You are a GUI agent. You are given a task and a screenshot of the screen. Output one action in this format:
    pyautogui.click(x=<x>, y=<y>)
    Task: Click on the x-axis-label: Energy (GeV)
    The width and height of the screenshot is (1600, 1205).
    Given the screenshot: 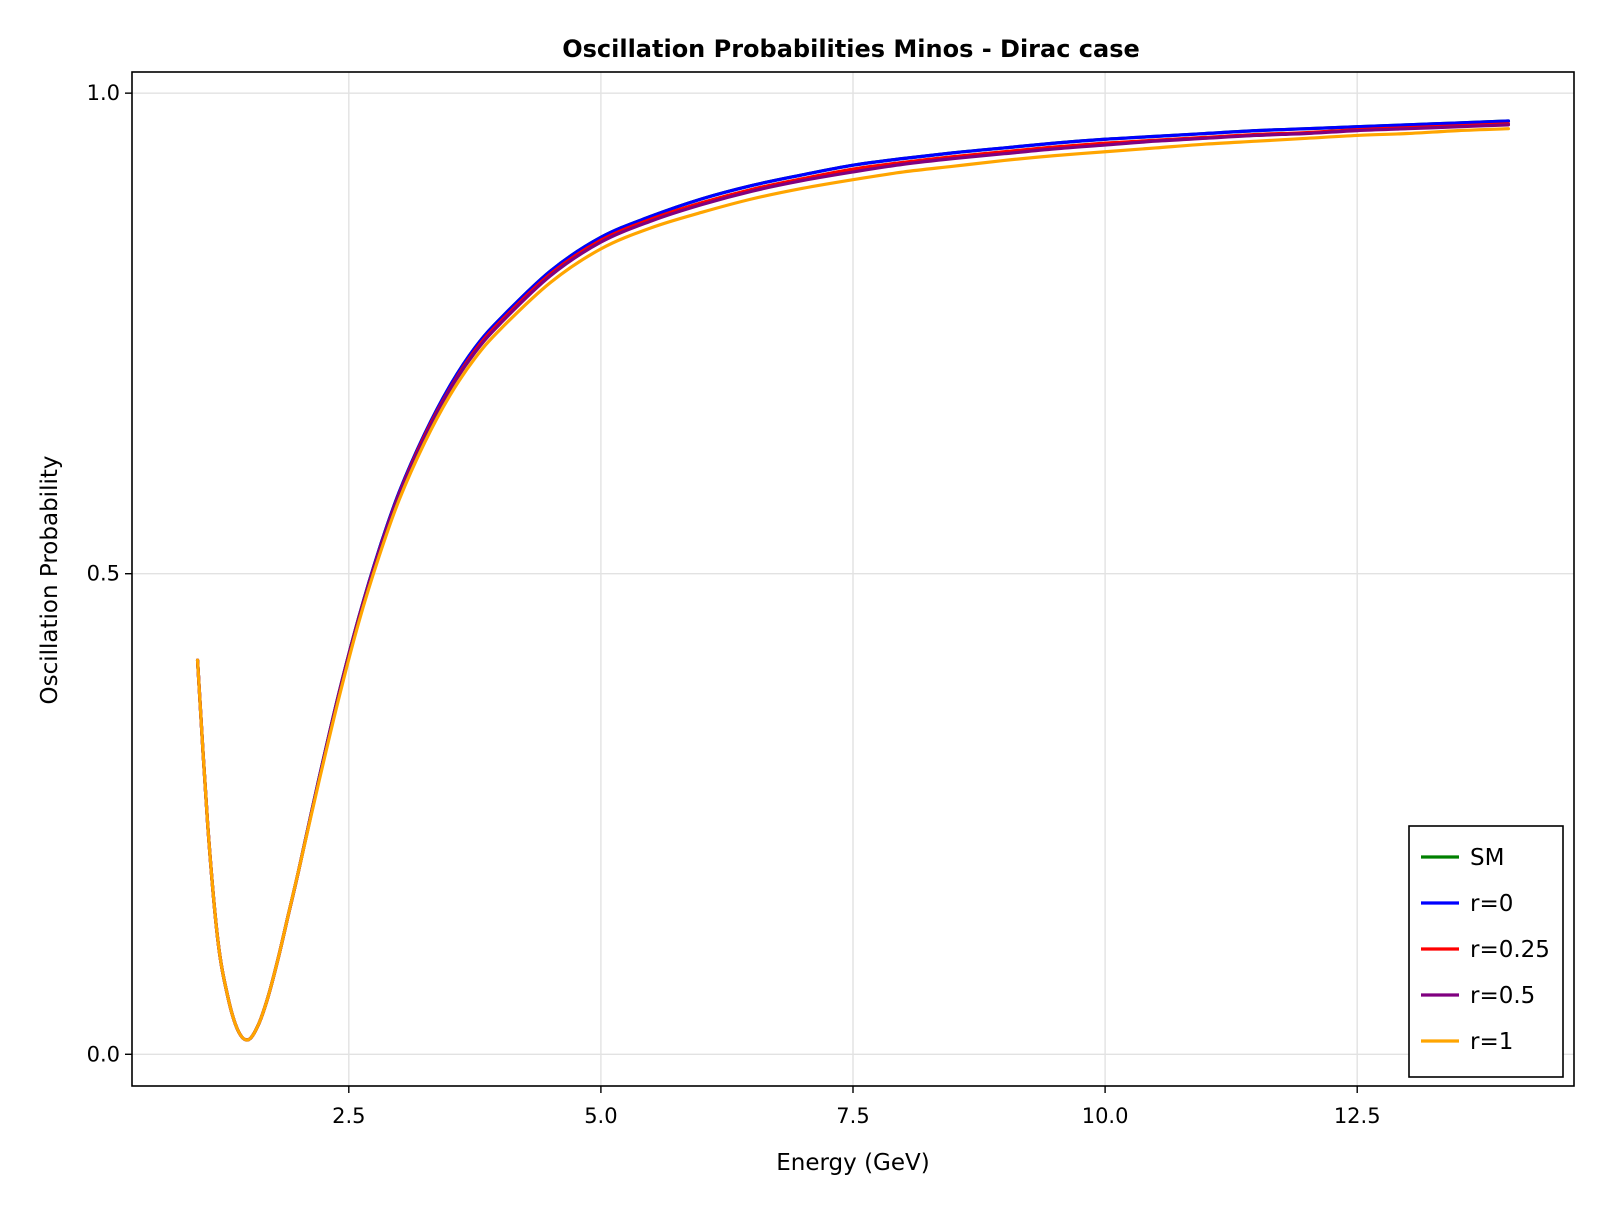 What is the action you would take?
    pyautogui.click(x=853, y=1163)
    